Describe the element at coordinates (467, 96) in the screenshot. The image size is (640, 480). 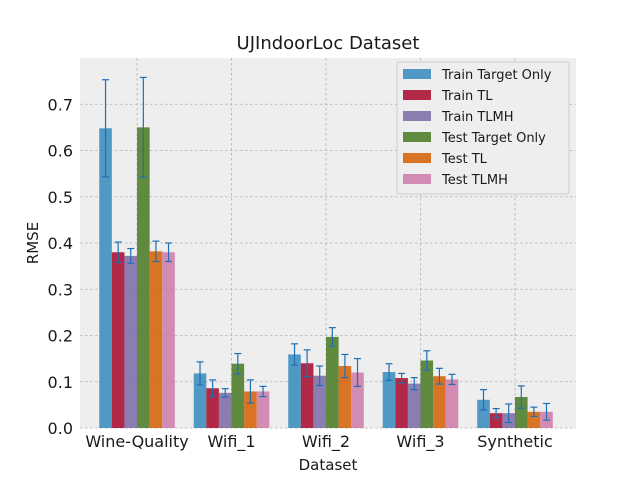
I see `legend-label: Train TL` at that location.